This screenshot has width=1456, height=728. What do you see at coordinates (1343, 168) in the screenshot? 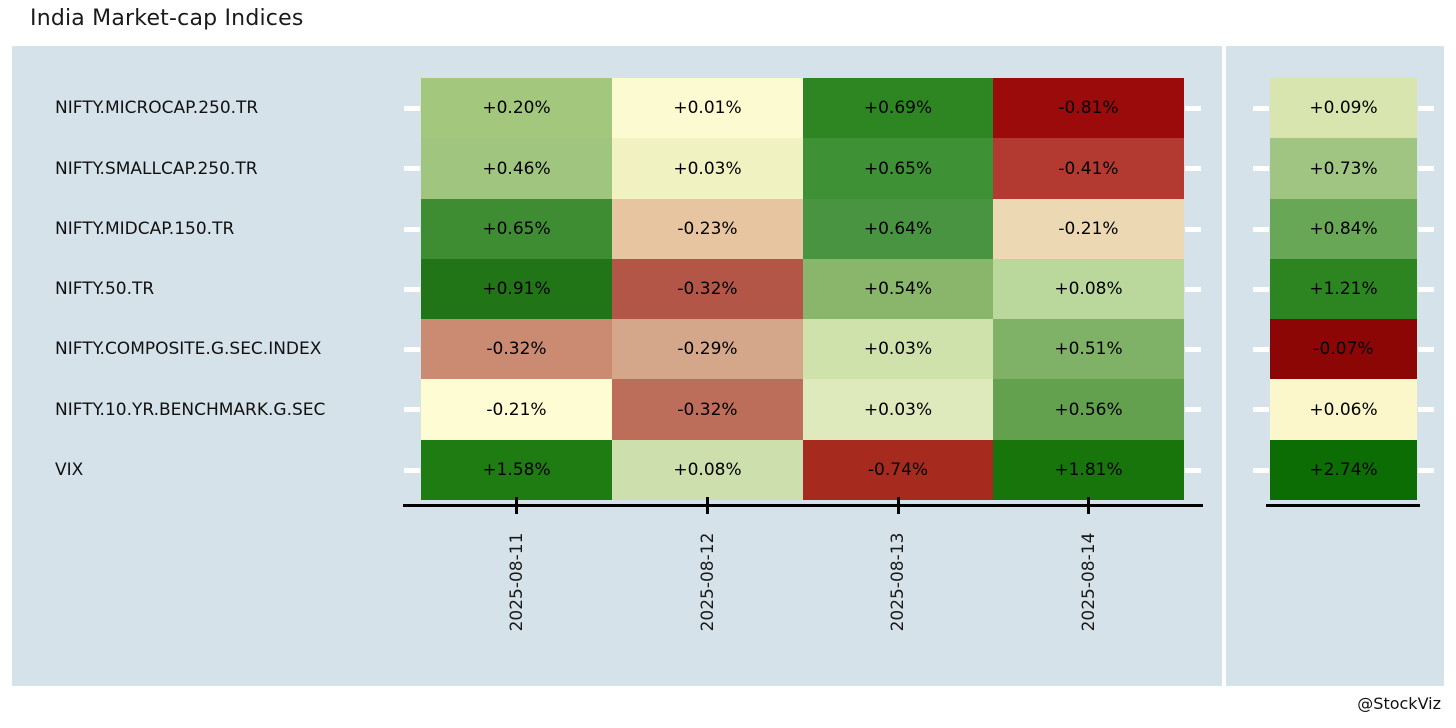
I see `summary-cell: +0.73%` at bounding box center [1343, 168].